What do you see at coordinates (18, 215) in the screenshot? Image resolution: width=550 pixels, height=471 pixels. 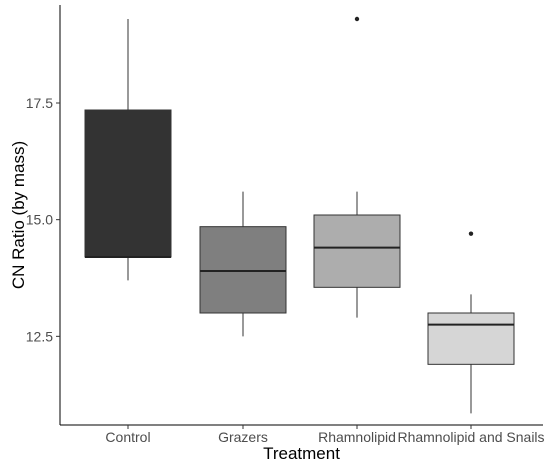 I see `y-axis-label: CN Ratio (by mass)` at bounding box center [18, 215].